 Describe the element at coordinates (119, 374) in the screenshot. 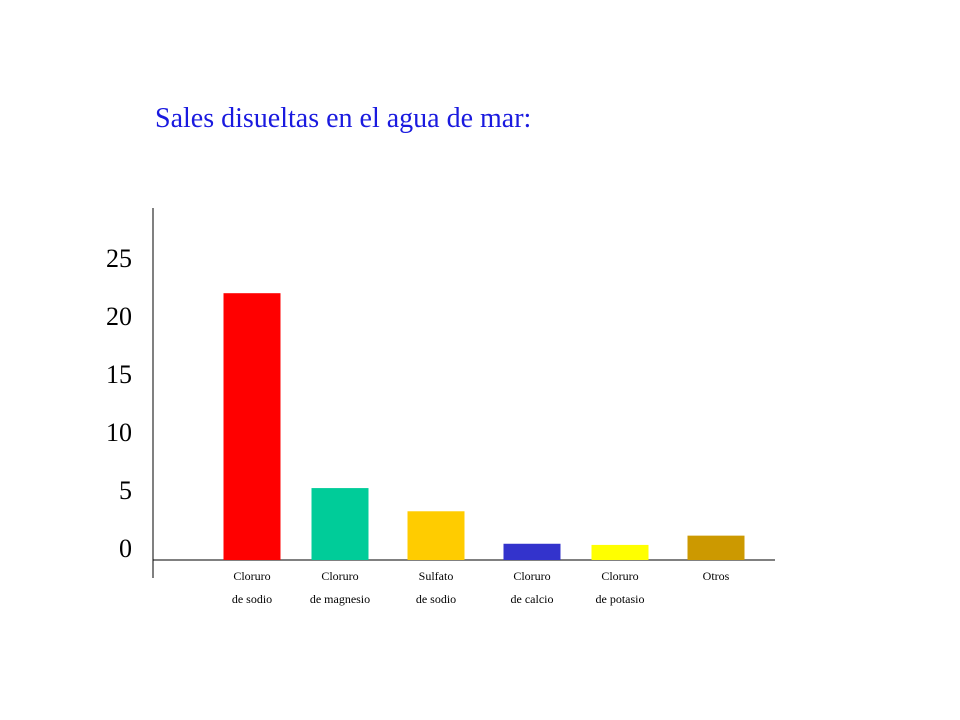

I see `y-tick-label: 15` at that location.